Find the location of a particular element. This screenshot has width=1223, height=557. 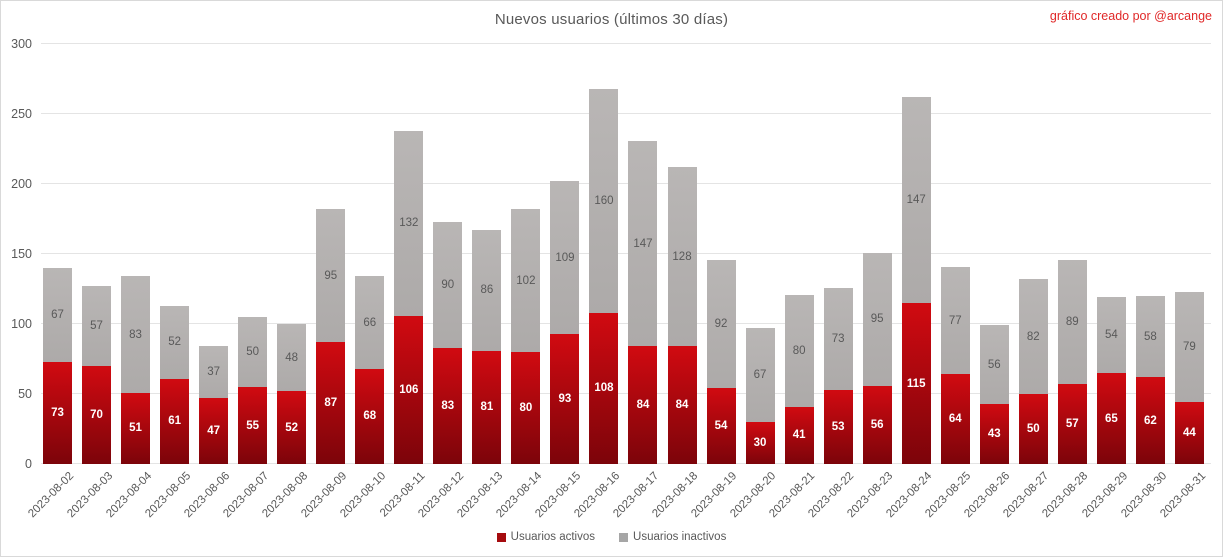

active-segment: 64 is located at coordinates (955, 419).